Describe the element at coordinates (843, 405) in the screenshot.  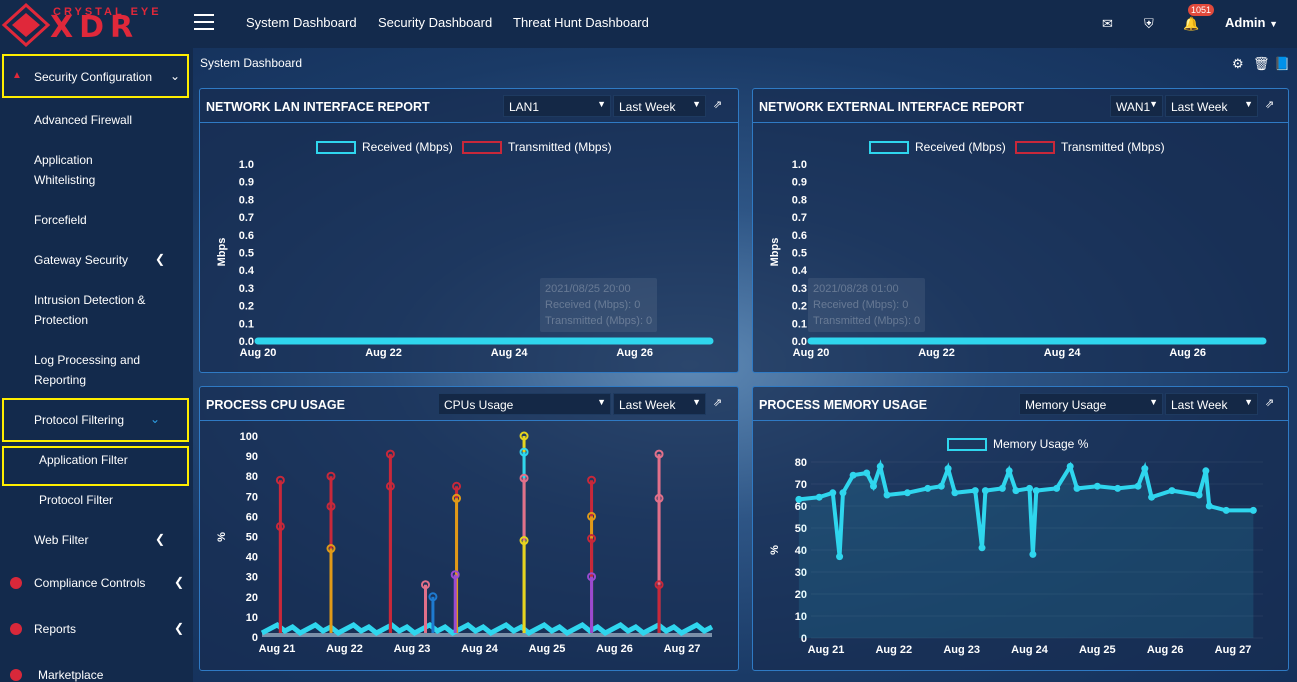
I see `panel-title: PROCESS MEMORY USAGE` at that location.